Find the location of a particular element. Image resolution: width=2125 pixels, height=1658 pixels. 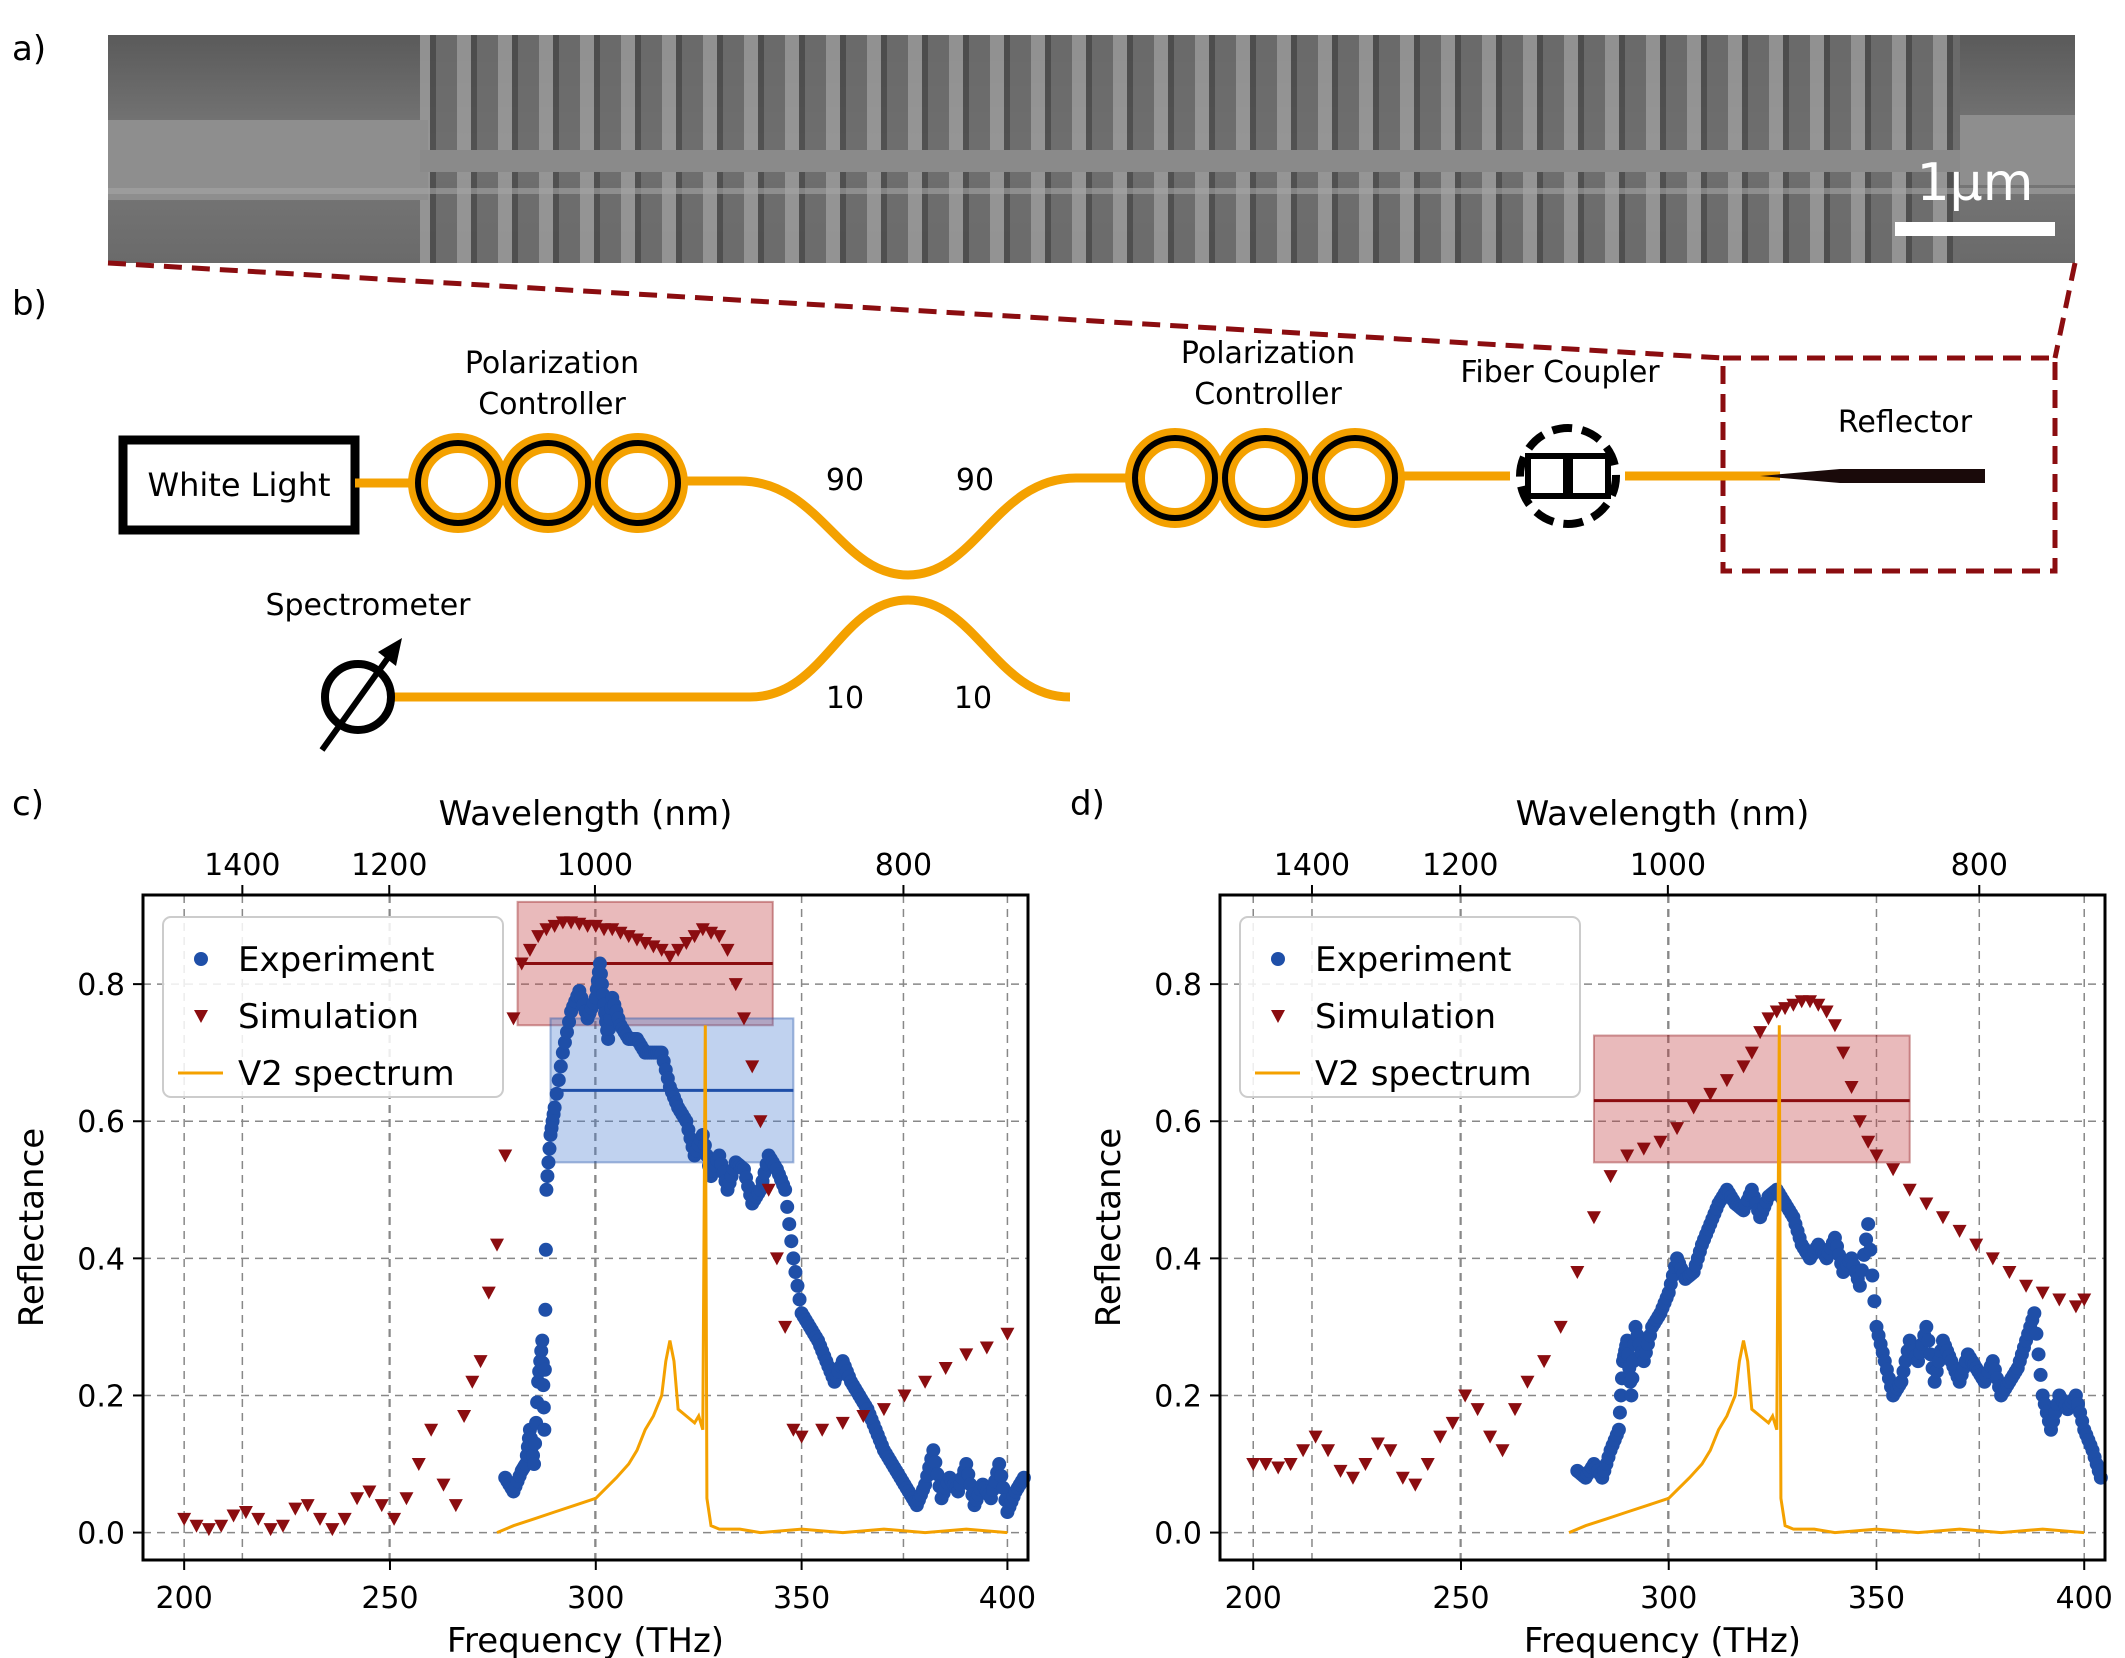

legend-box is located at coordinates (1410, 1007).